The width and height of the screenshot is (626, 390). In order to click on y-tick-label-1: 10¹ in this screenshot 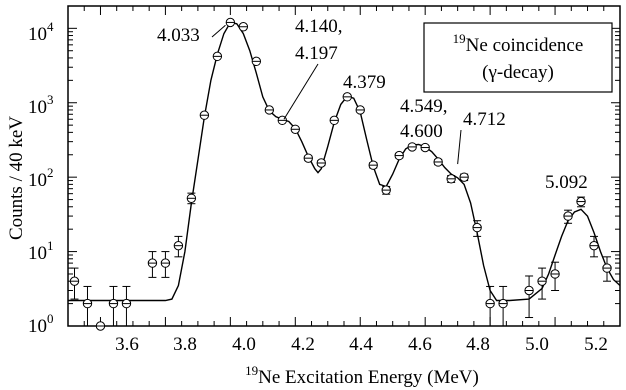, I will do `click(41, 251)`.